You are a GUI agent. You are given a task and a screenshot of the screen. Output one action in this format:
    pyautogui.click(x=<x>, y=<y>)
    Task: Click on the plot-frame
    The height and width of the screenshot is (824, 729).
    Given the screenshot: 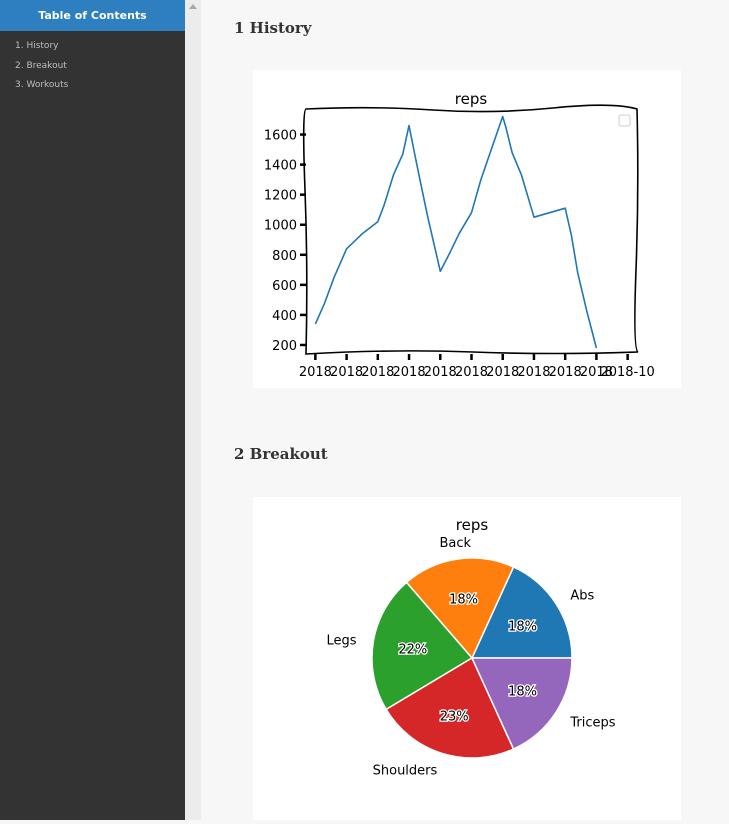 What is the action you would take?
    pyautogui.click(x=470, y=229)
    